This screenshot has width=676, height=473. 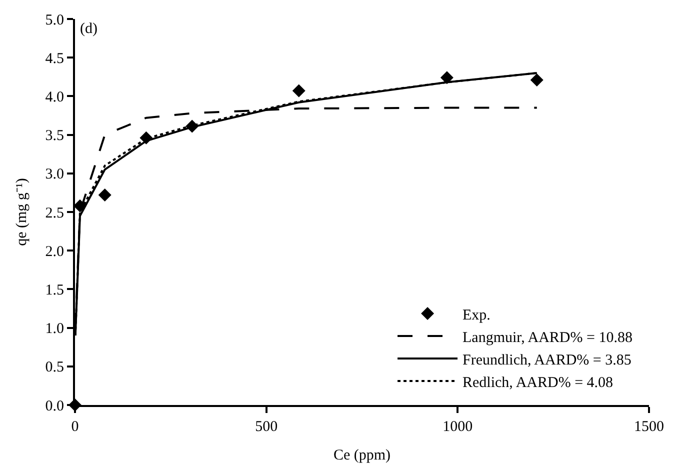 I want to click on annotation: (d), so click(x=89, y=29).